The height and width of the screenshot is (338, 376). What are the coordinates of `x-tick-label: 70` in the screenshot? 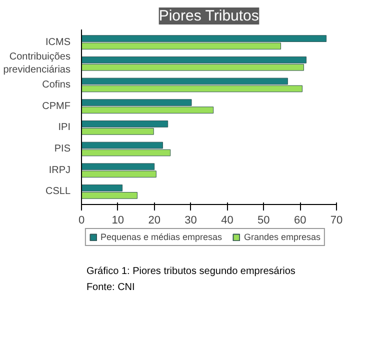 It's located at (336, 220).